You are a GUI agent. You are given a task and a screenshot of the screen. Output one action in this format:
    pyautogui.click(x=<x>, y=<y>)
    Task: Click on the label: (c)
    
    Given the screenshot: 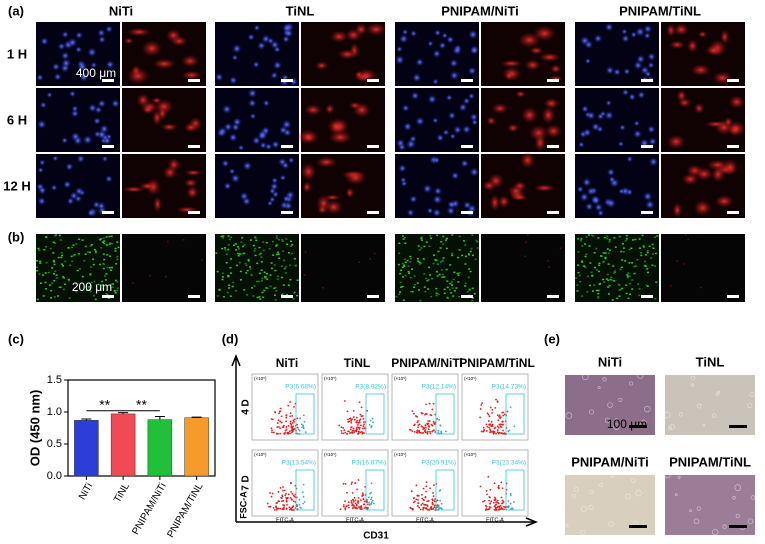 What is the action you would take?
    pyautogui.click(x=16, y=338)
    